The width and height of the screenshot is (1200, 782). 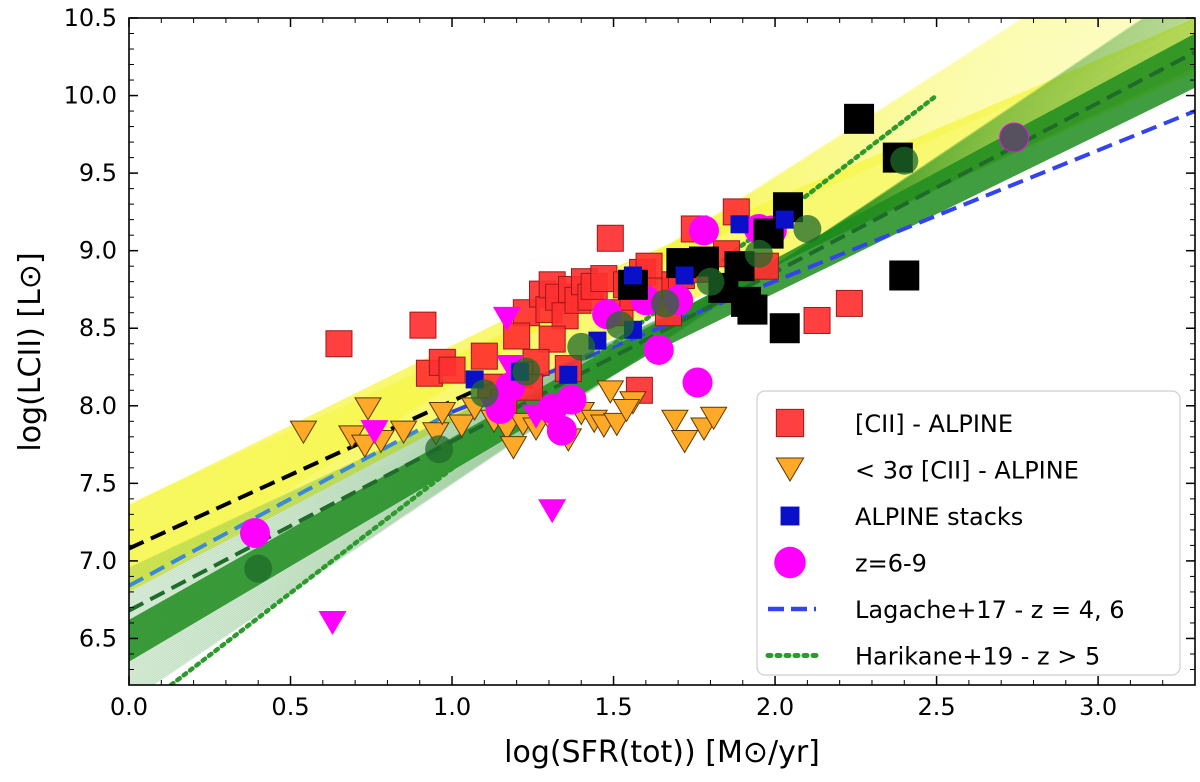 What do you see at coordinates (613, 707) in the screenshot?
I see `x-tick-label: 1.5` at bounding box center [613, 707].